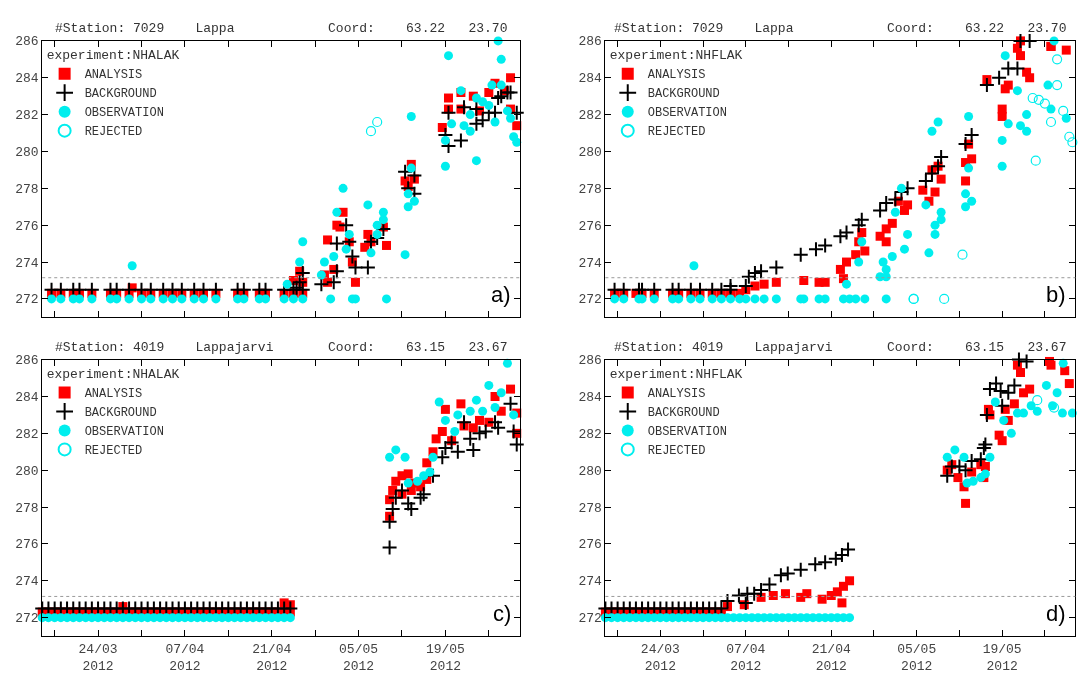 This screenshot has width=1083, height=677. What do you see at coordinates (502, 613) in the screenshot?
I see `annotation: c)` at bounding box center [502, 613].